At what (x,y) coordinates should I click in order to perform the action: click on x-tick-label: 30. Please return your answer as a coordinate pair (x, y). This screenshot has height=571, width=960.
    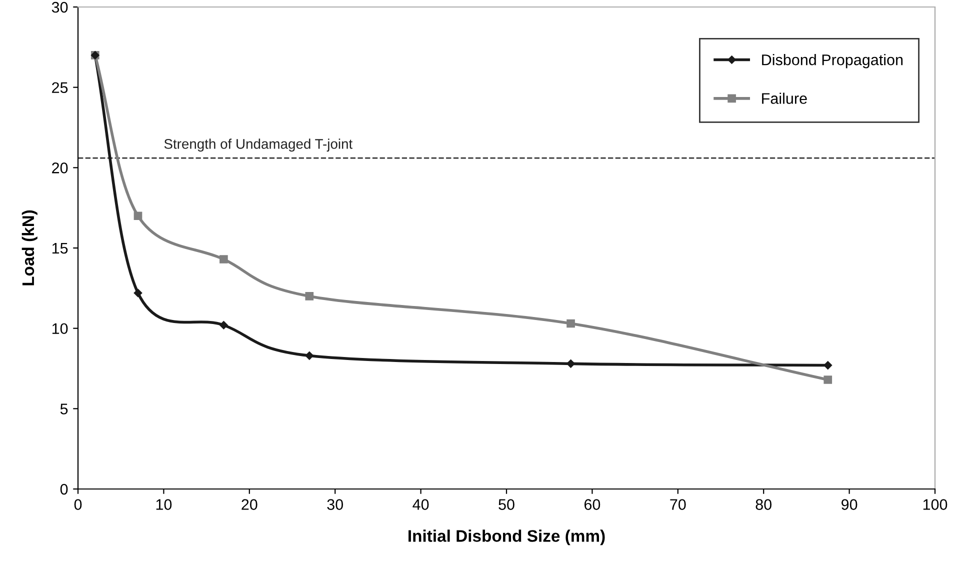
    Looking at the image, I should click on (335, 504).